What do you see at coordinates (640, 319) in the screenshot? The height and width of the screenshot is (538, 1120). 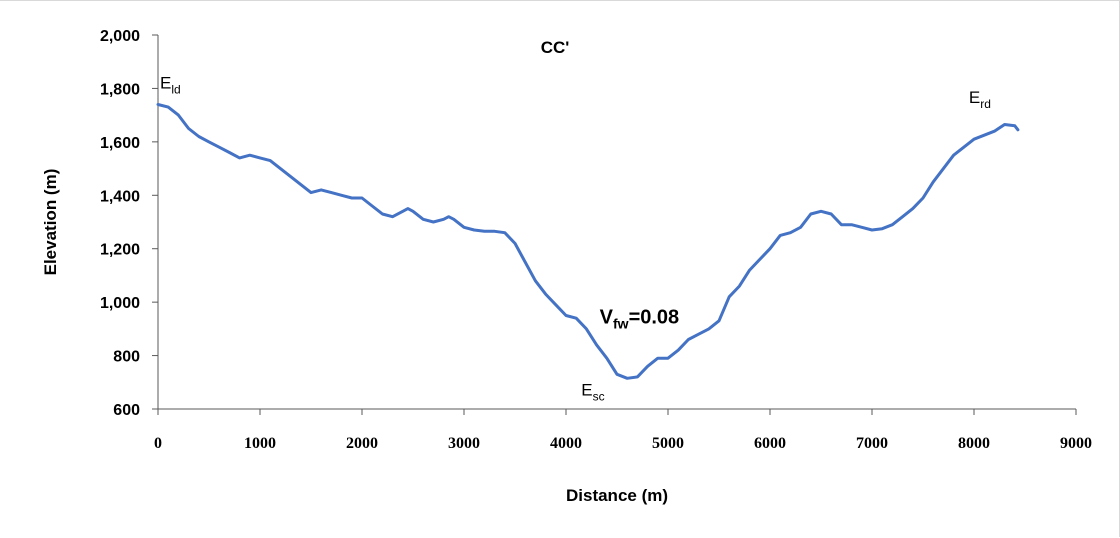 I see `annotation-v-fw: Vfw=0.08` at bounding box center [640, 319].